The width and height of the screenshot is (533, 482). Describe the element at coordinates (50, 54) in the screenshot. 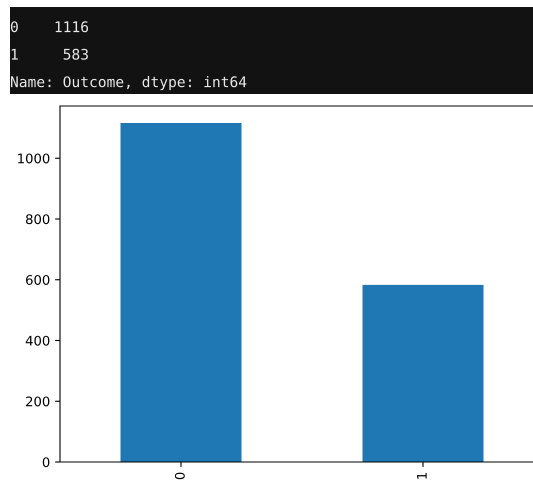

I see `text: 1 583` at that location.